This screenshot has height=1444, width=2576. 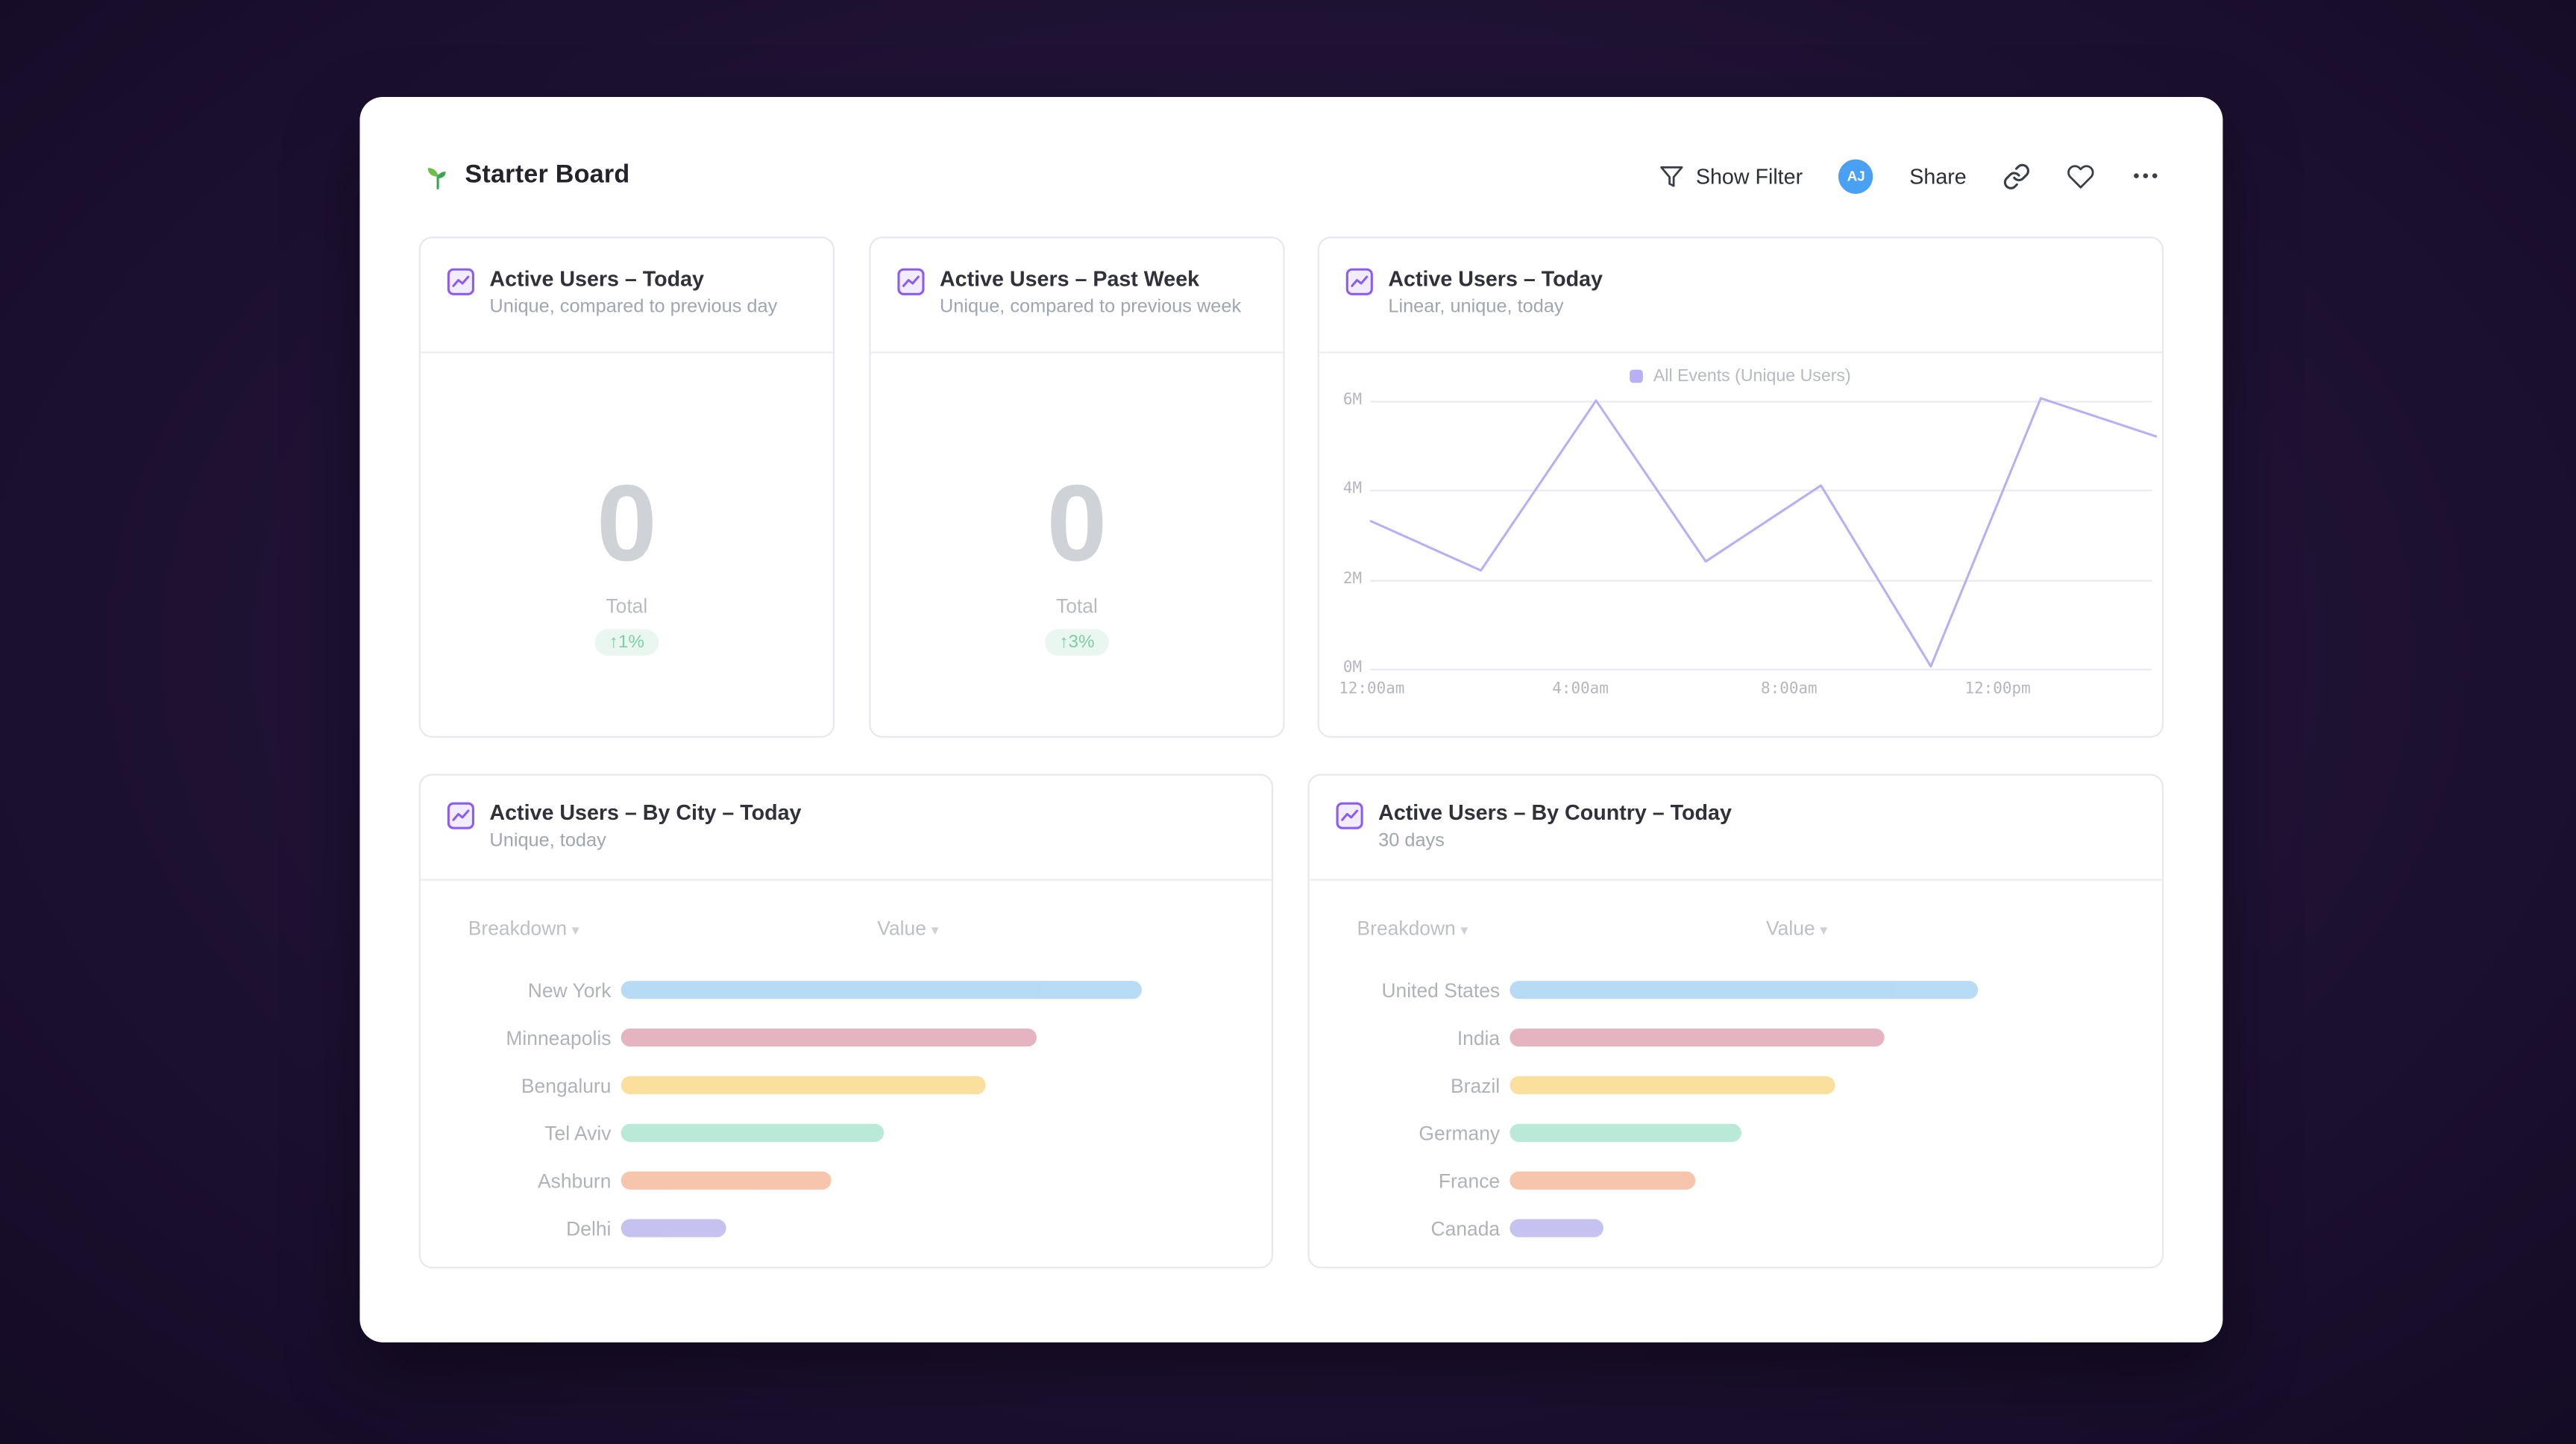 What do you see at coordinates (2146, 176) in the screenshot?
I see `more-options-button` at bounding box center [2146, 176].